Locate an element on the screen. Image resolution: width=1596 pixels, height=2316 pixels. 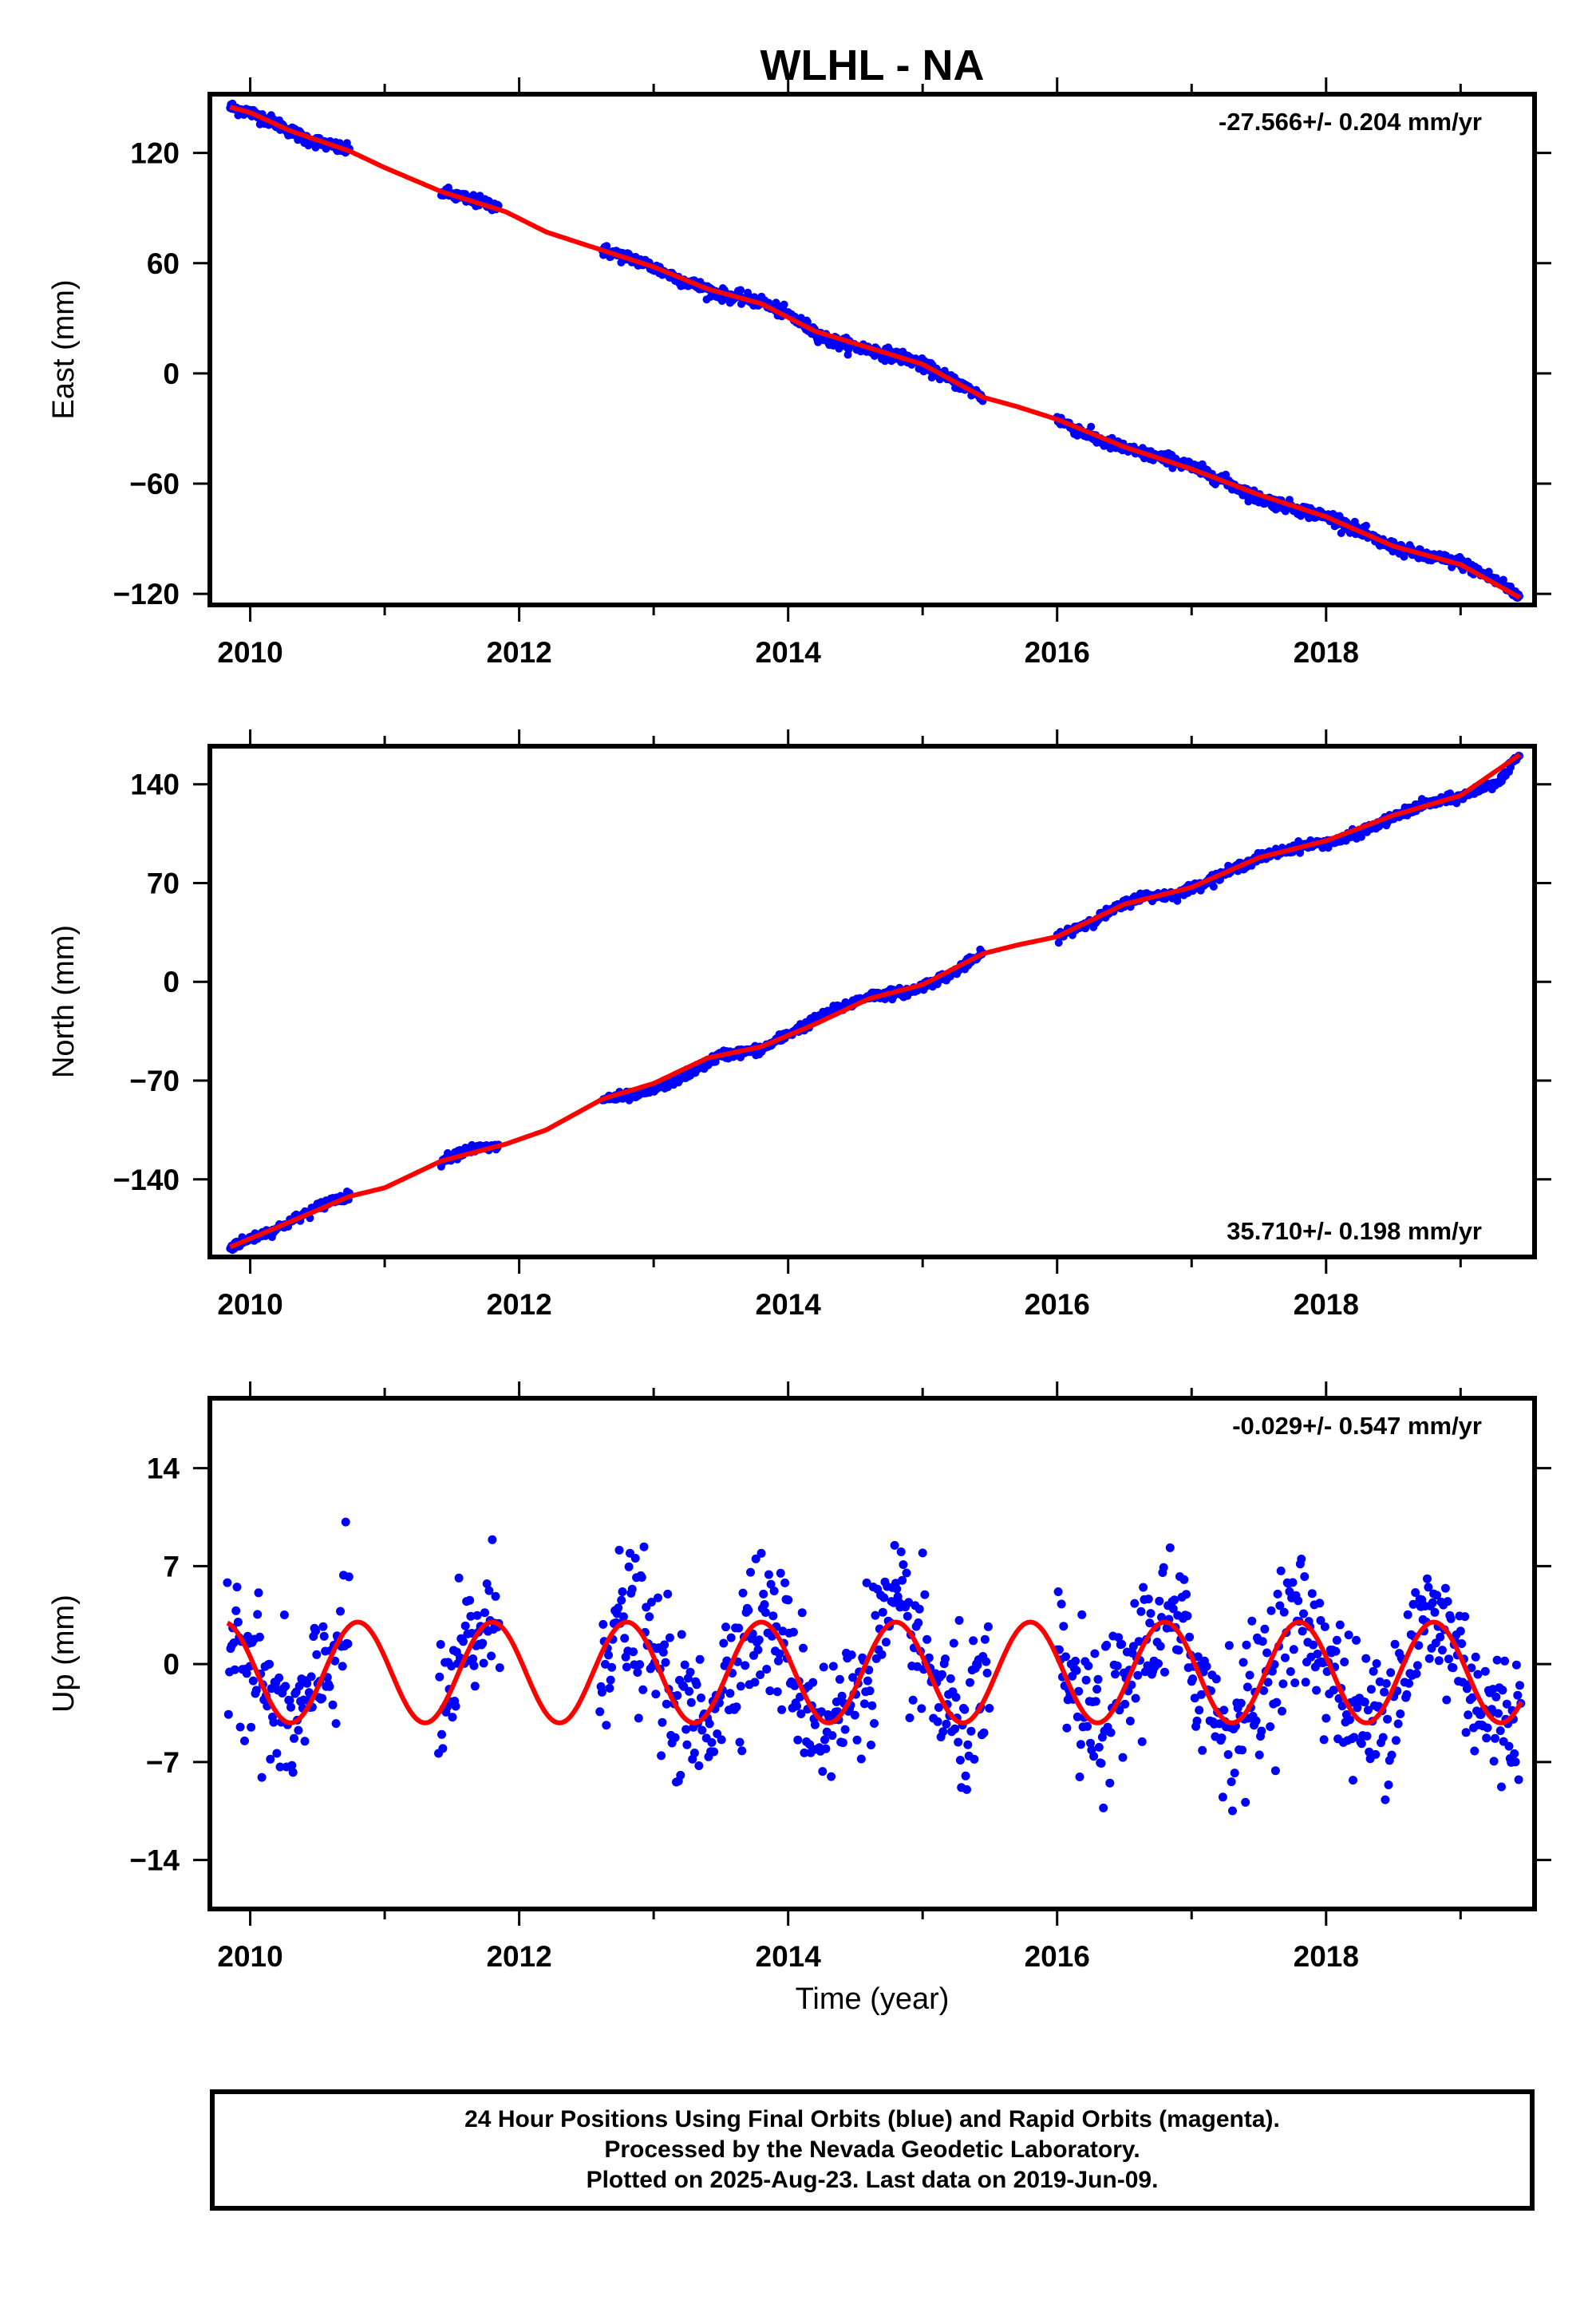
y-tick-label: 0 is located at coordinates (171, 1664).